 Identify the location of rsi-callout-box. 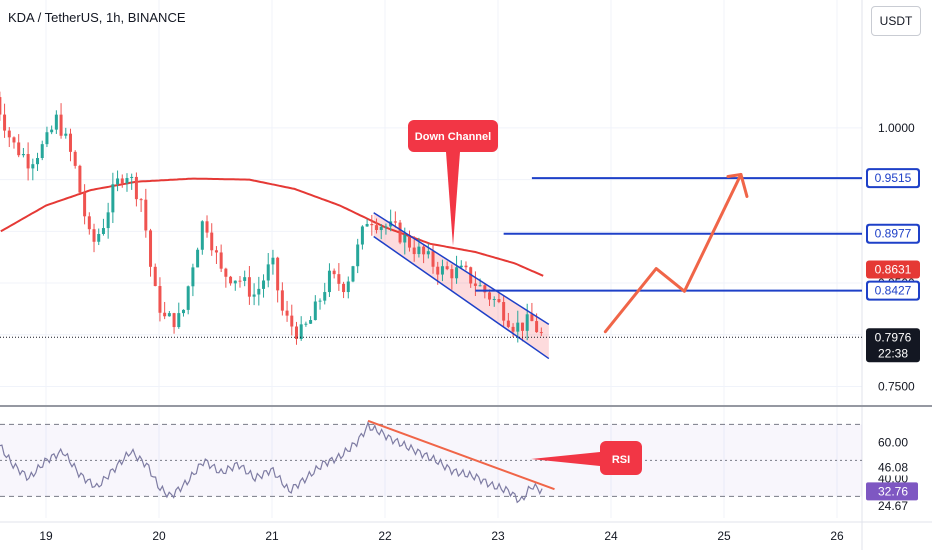
(621, 458).